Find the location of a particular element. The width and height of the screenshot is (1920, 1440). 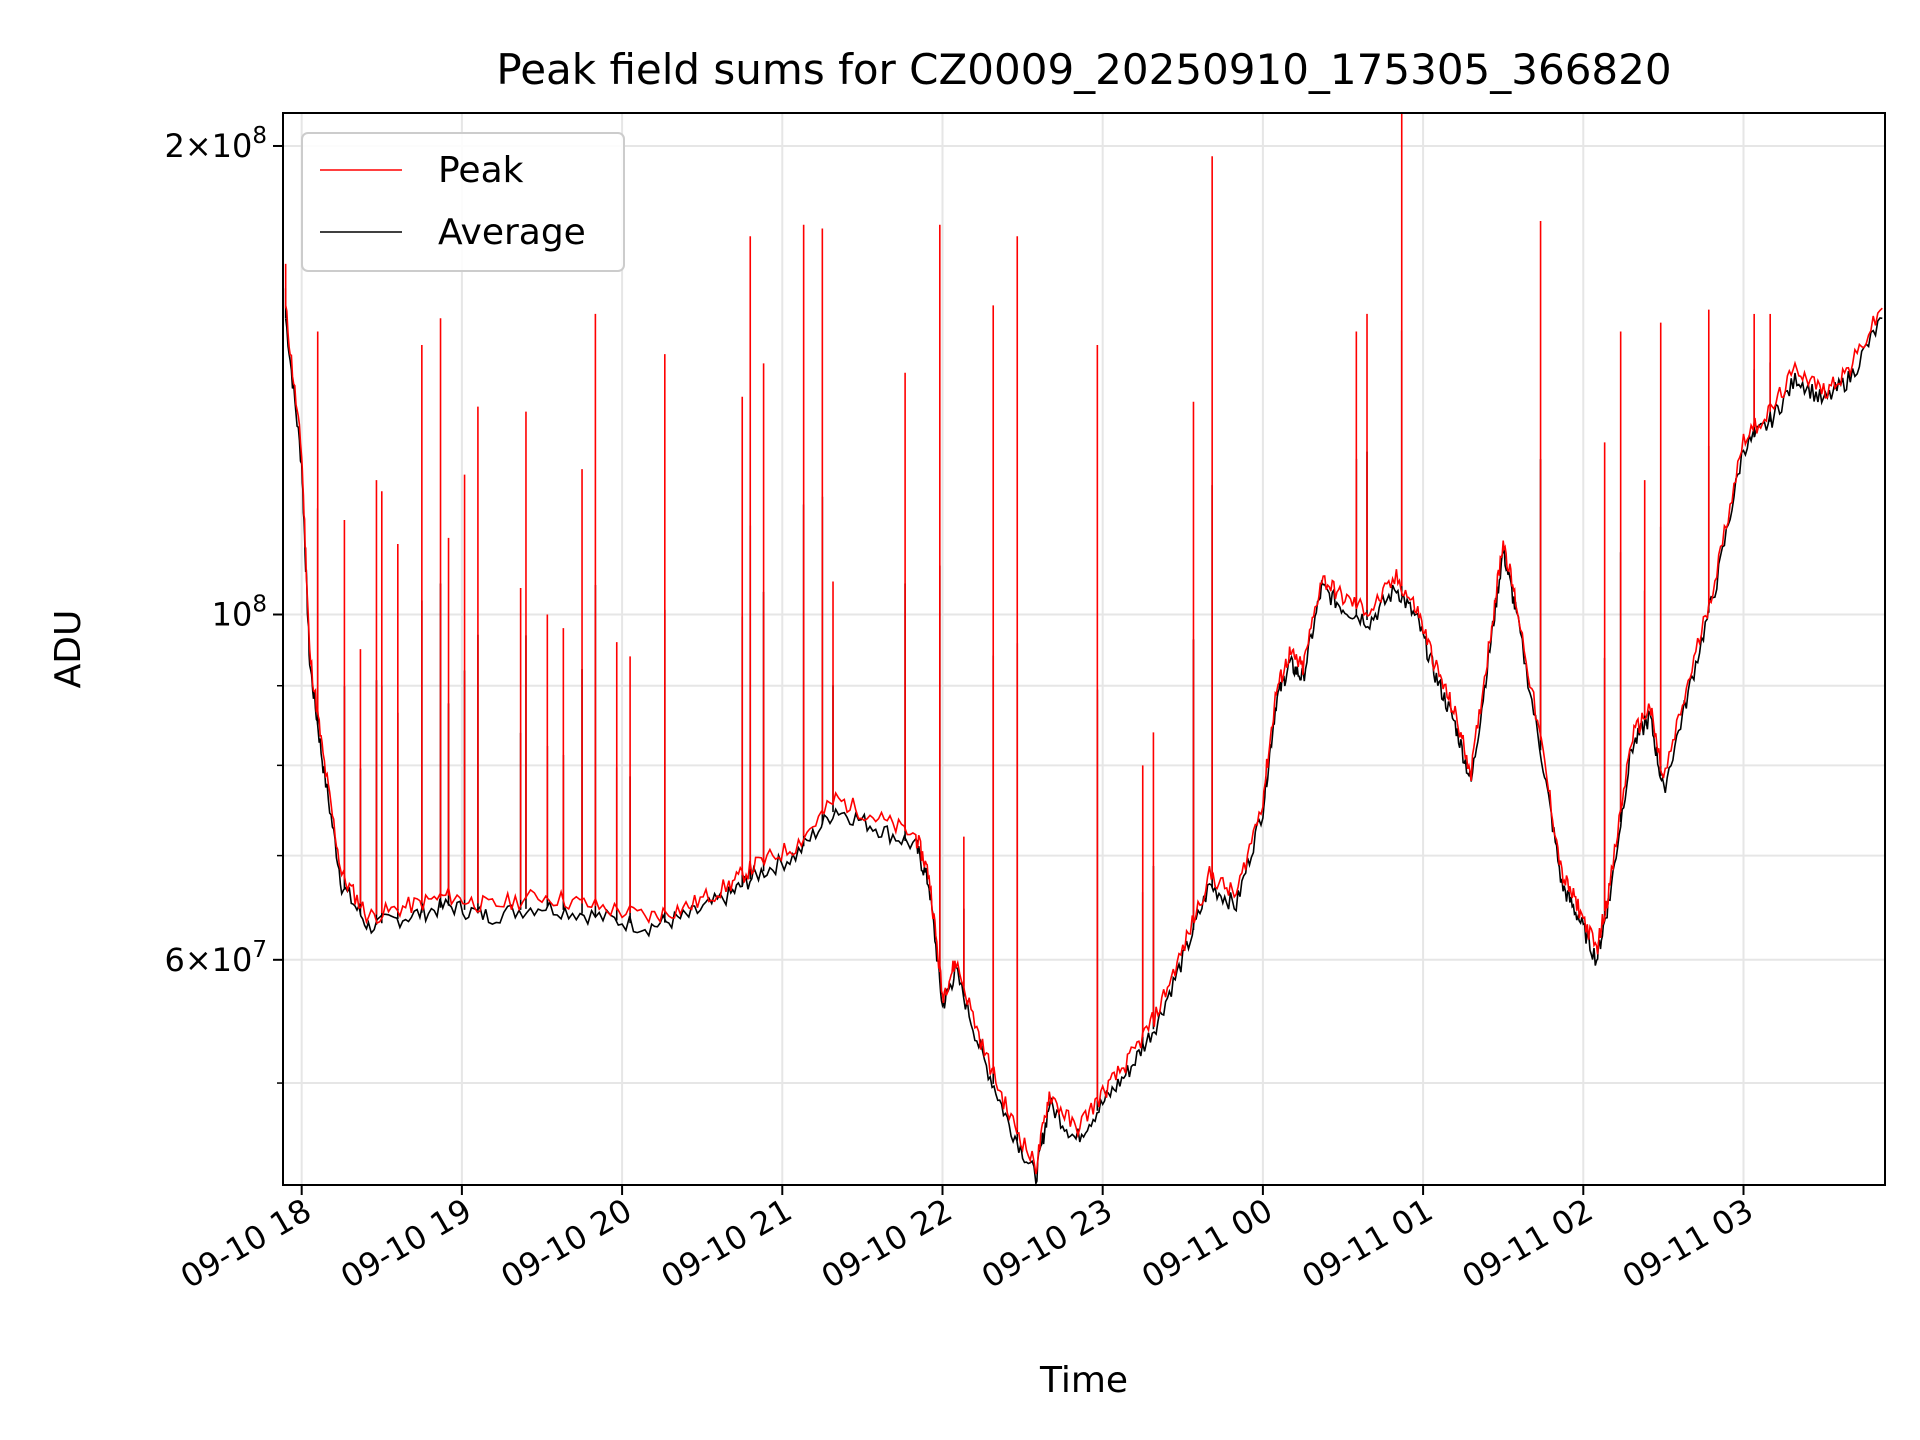

y-axis-title: ADU is located at coordinates (68, 649).